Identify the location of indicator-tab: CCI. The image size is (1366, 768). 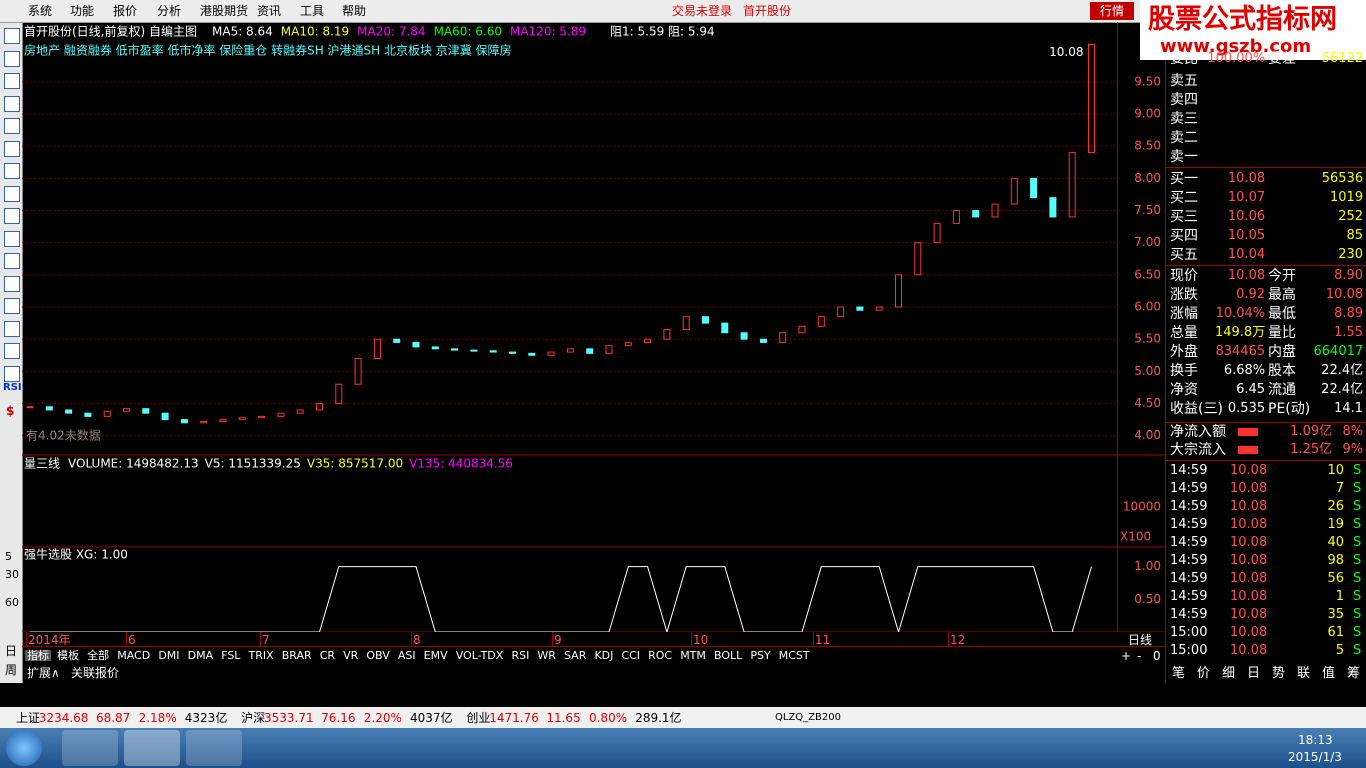
(631, 655).